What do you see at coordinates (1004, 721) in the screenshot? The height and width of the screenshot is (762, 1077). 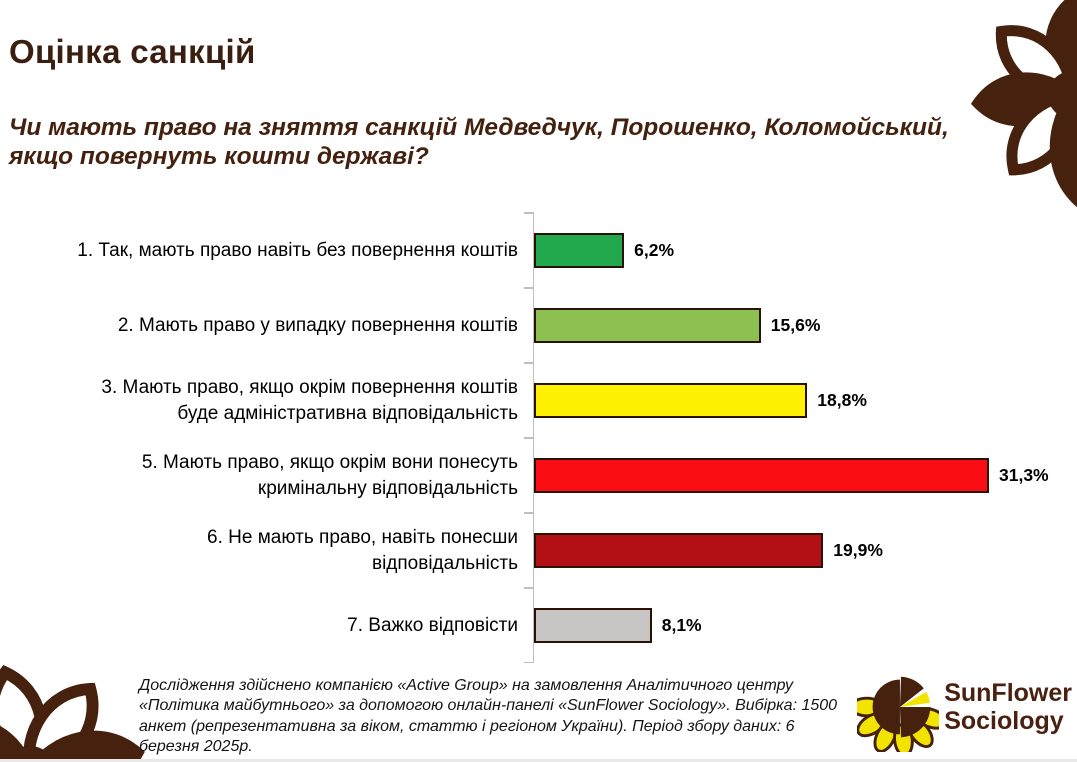 I see `logo-line-2: Sociology` at bounding box center [1004, 721].